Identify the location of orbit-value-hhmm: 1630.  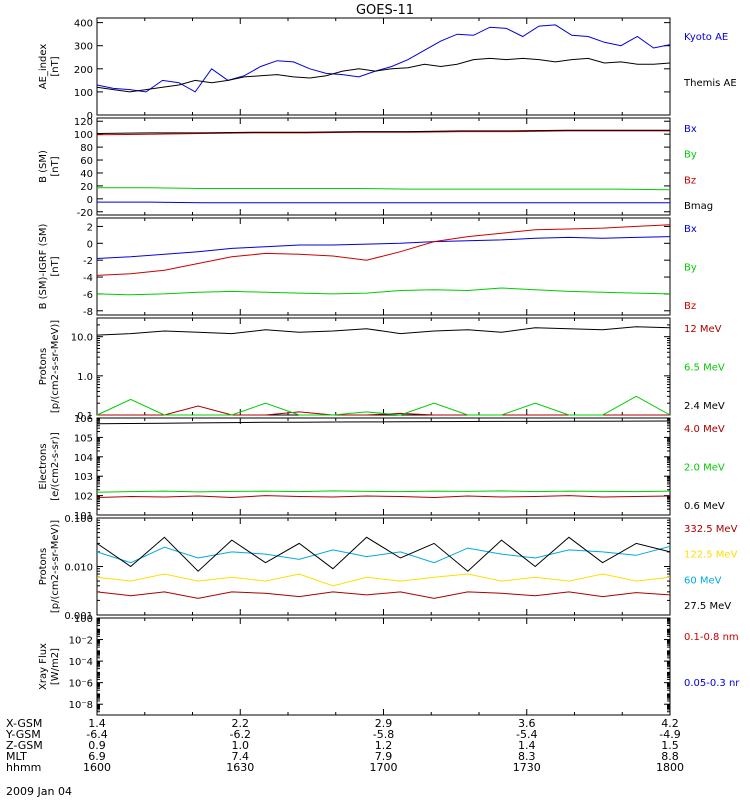
(240, 767).